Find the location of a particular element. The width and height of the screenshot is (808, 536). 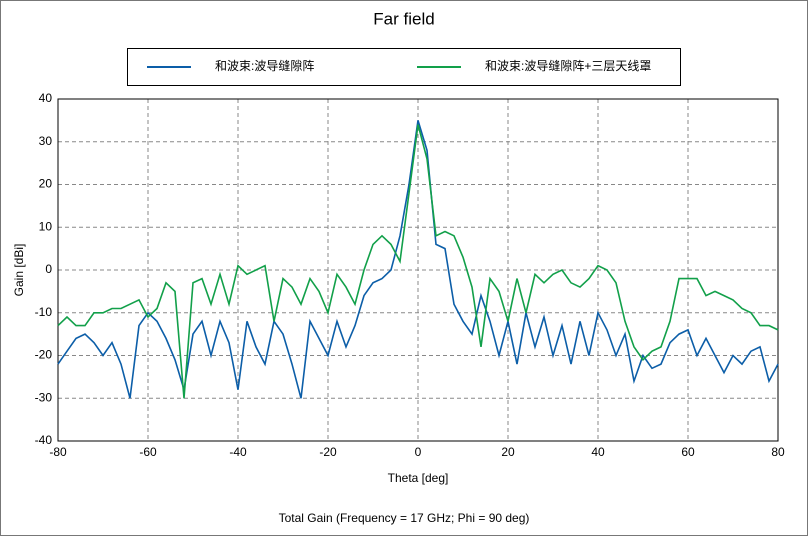

x-tick-label: -40 is located at coordinates (238, 452).